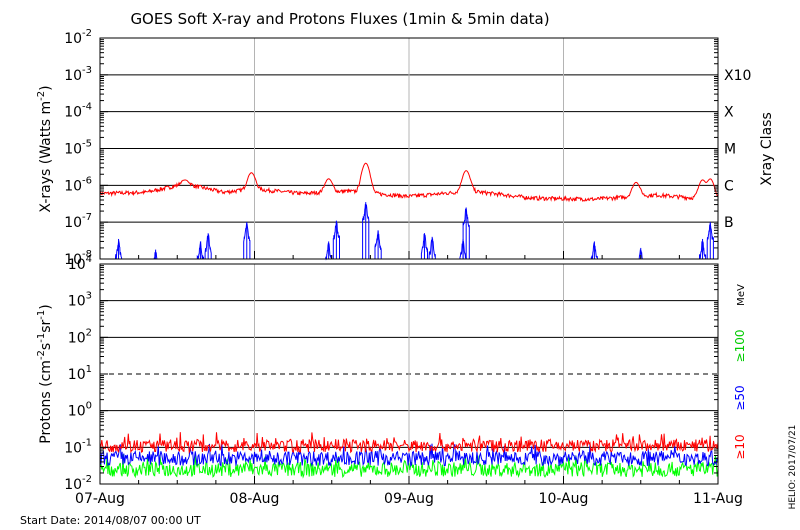  I want to click on xray-y-tick-label: 10⁻⁸, so click(78, 258).